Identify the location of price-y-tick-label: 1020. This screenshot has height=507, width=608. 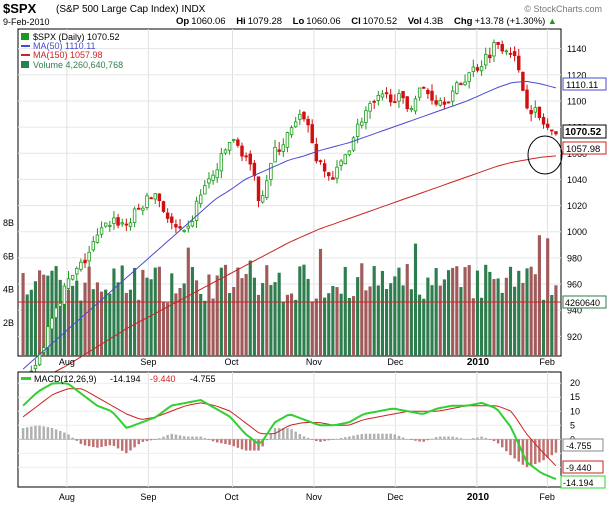
(577, 206).